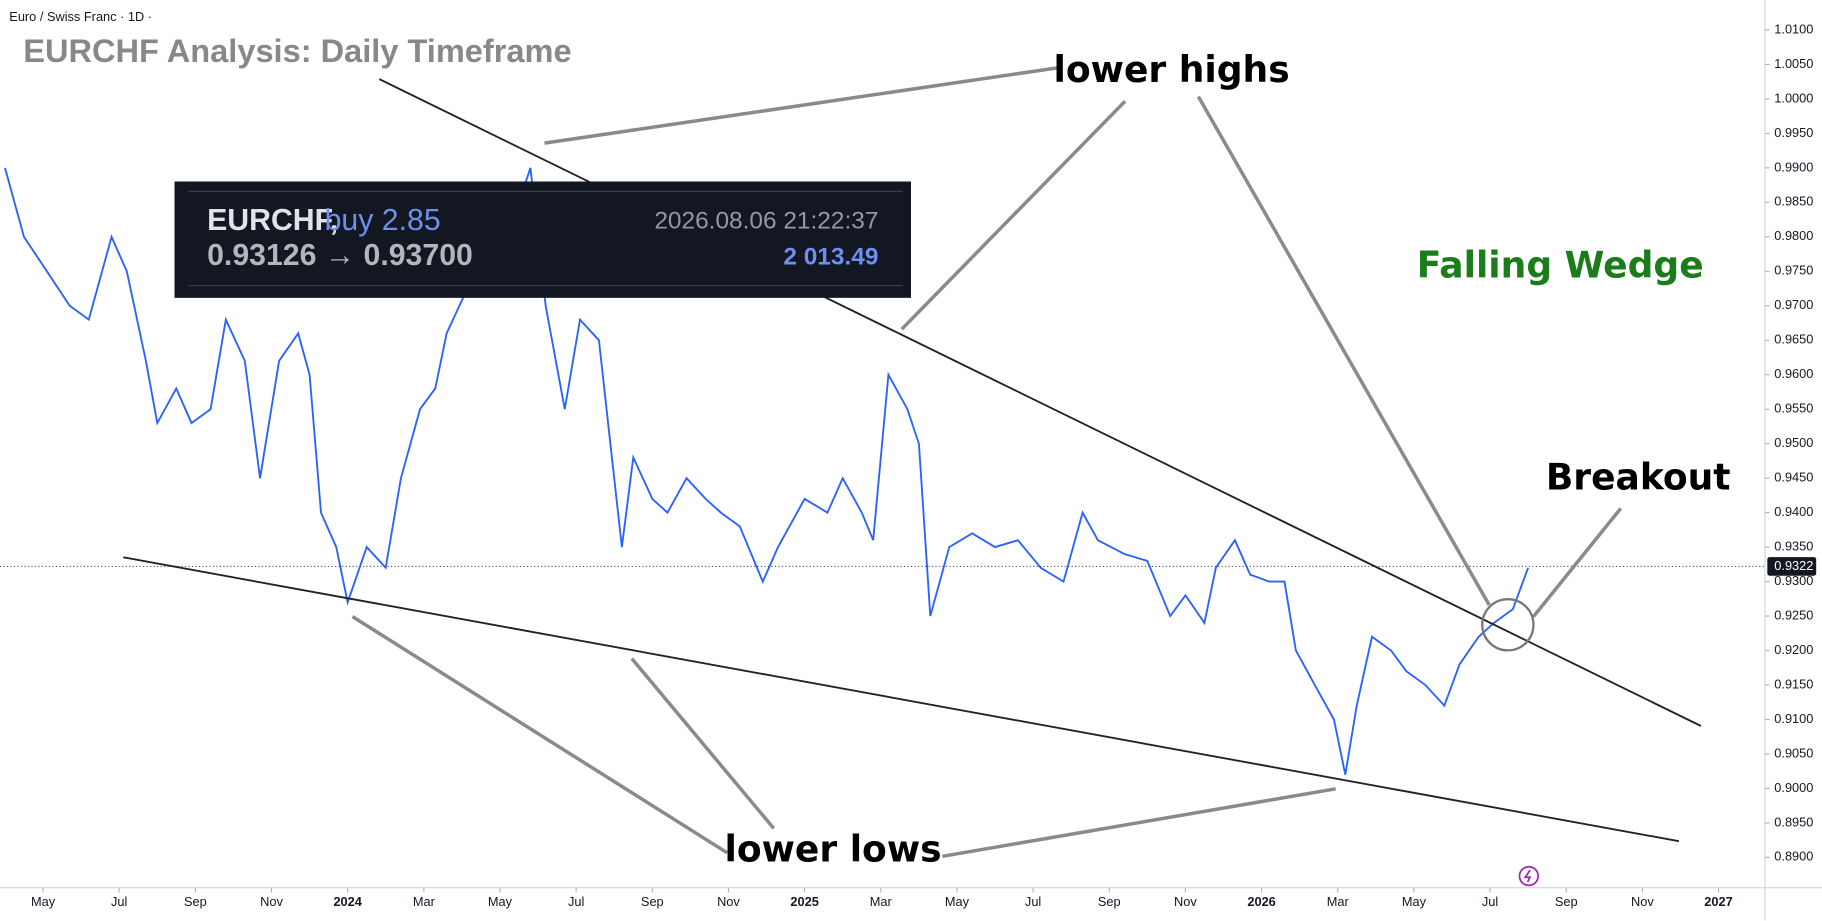 This screenshot has height=921, width=1822. Describe the element at coordinates (1638, 477) in the screenshot. I see `annotation: Breakout` at that location.